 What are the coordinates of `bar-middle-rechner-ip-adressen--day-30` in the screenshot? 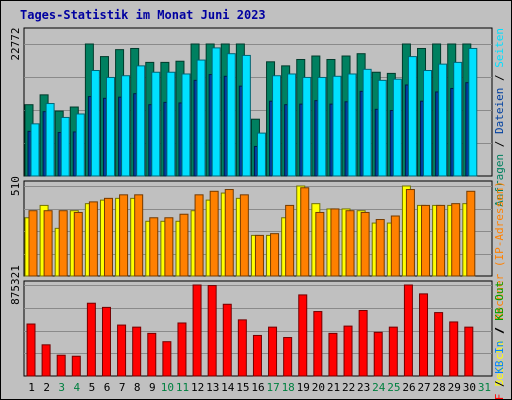 It's located at (471, 233).